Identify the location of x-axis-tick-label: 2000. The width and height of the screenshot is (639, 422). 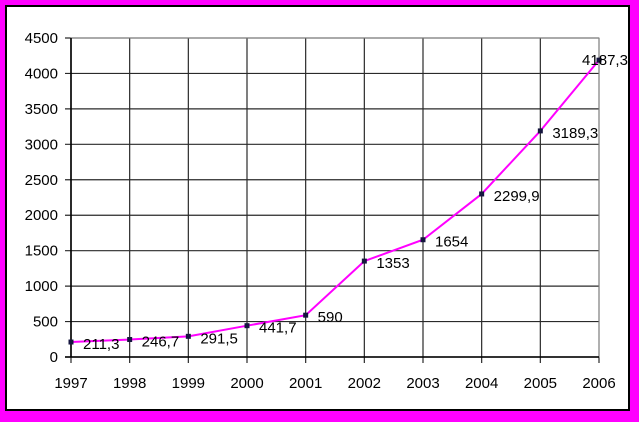
(246, 383).